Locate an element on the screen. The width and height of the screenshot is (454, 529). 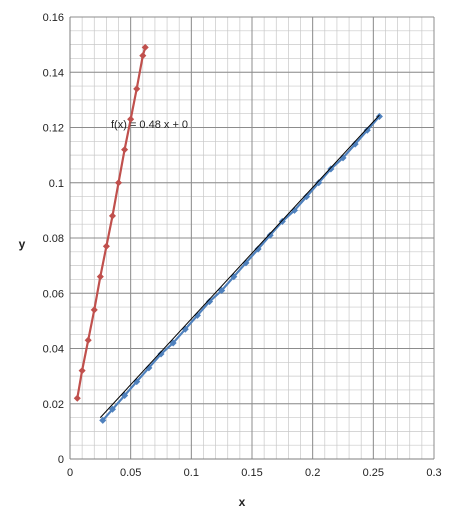
y-tick-label: 0.12 is located at coordinates (53, 129).